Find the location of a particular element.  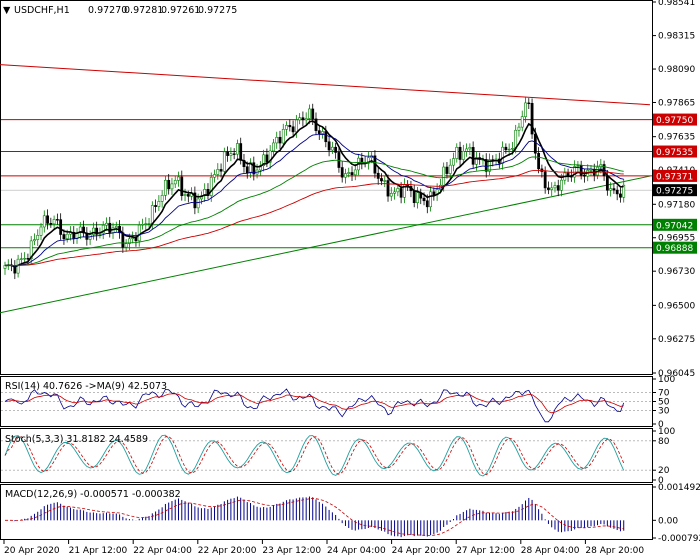

x-tick-label: 23 Apr 12:00 is located at coordinates (291, 551).